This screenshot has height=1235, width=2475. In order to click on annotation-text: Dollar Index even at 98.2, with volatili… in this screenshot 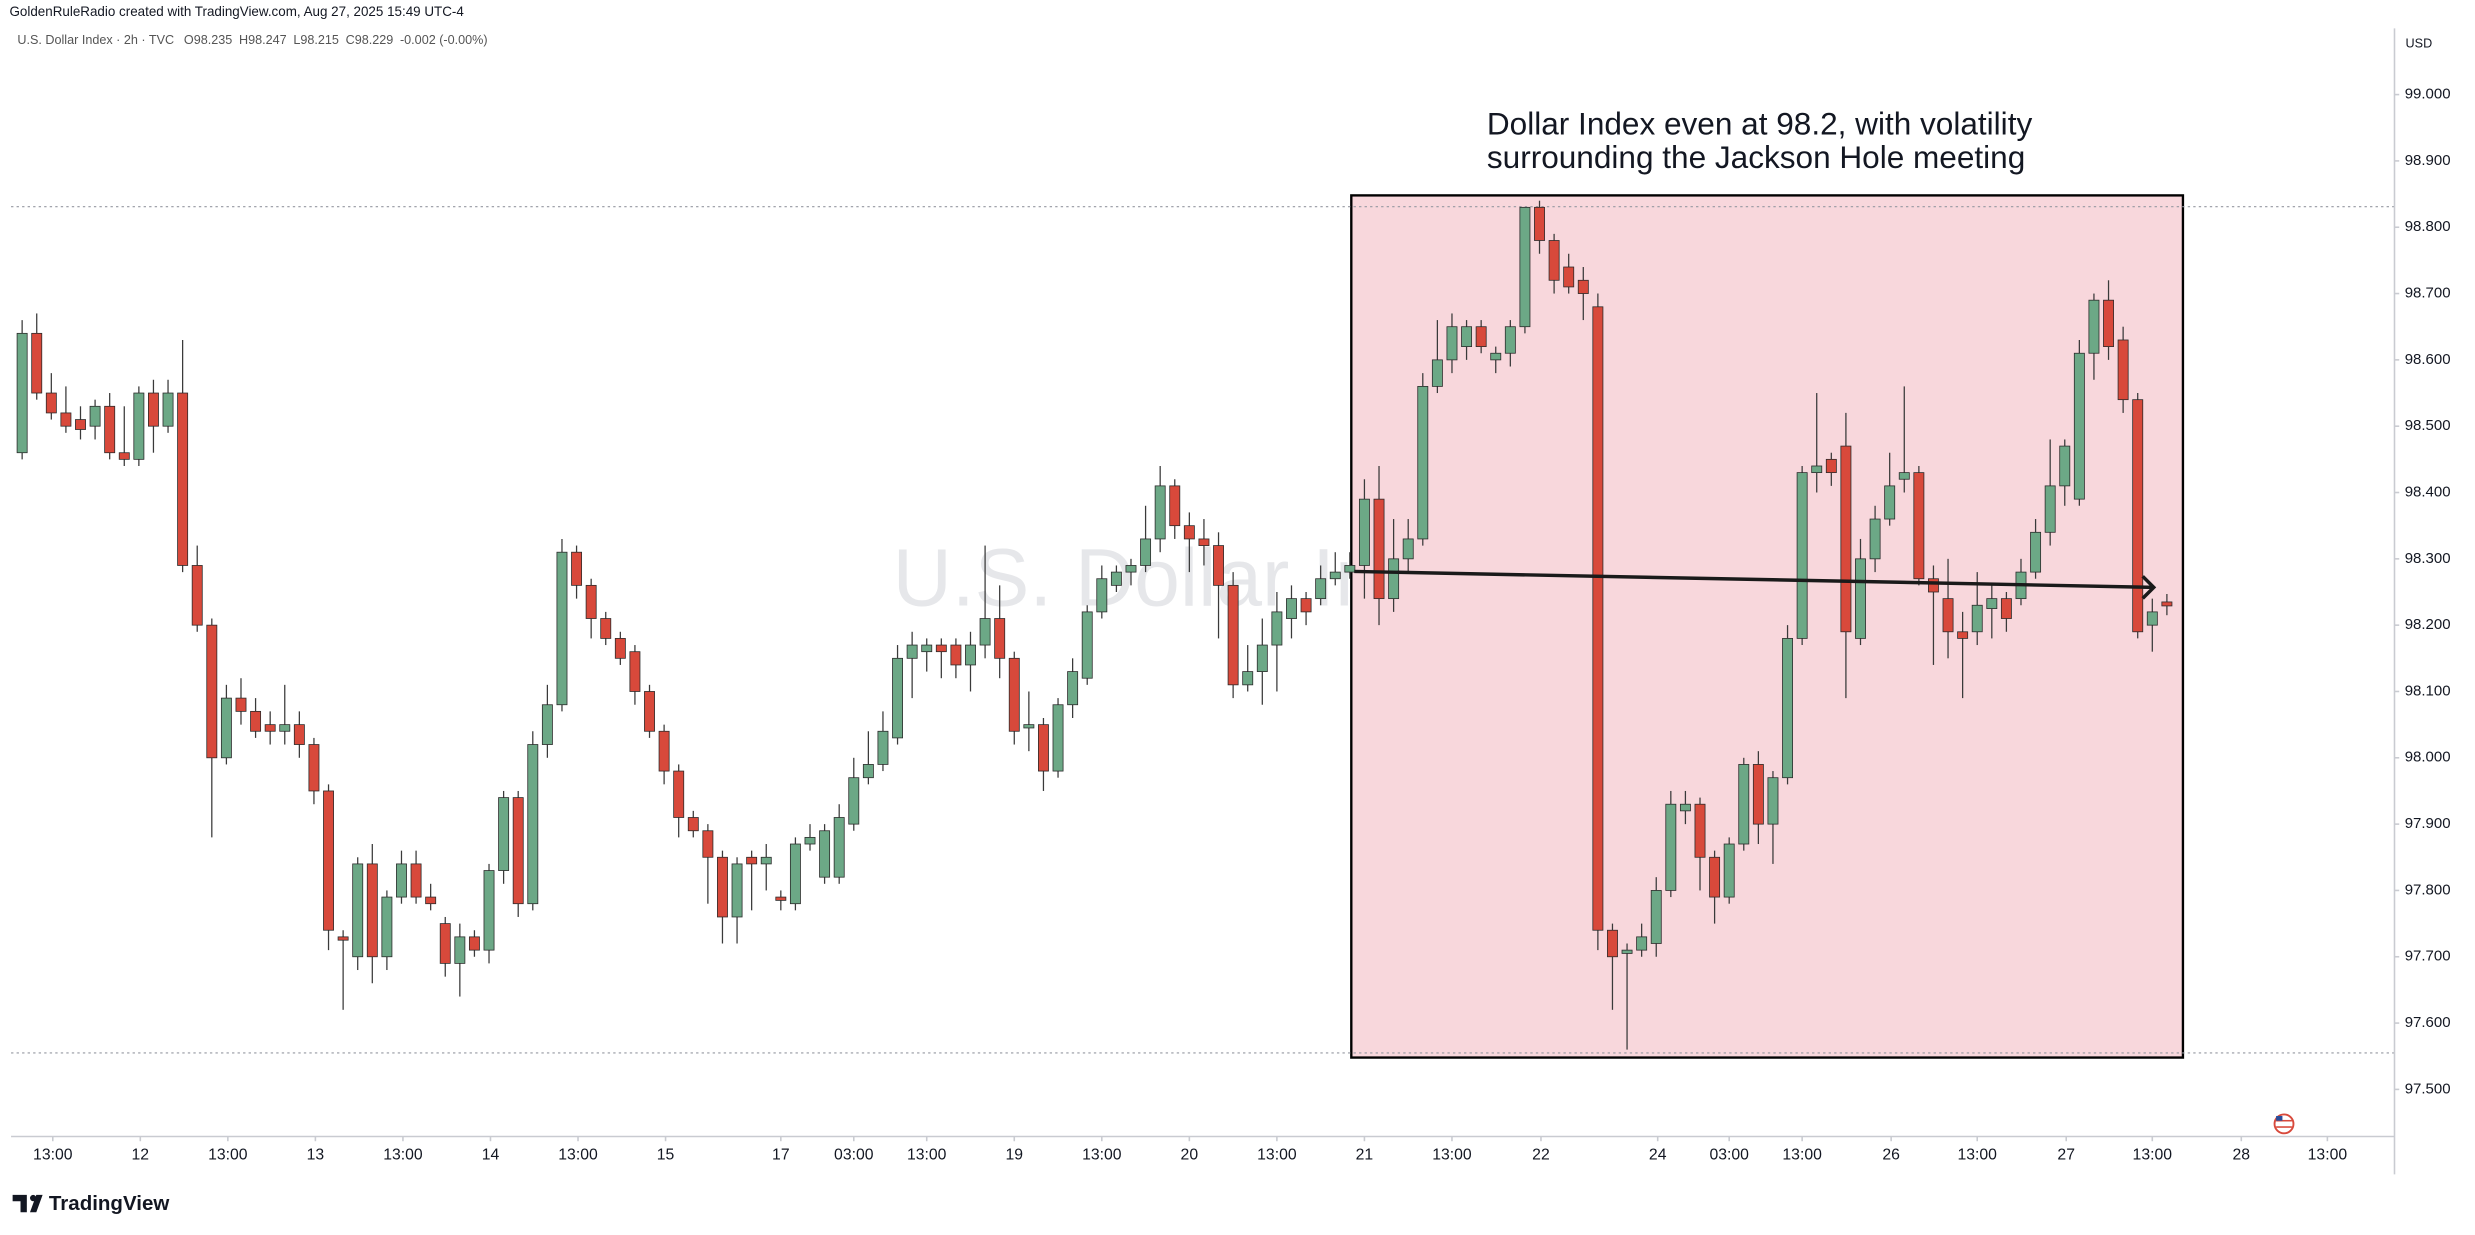, I will do `click(1760, 124)`.